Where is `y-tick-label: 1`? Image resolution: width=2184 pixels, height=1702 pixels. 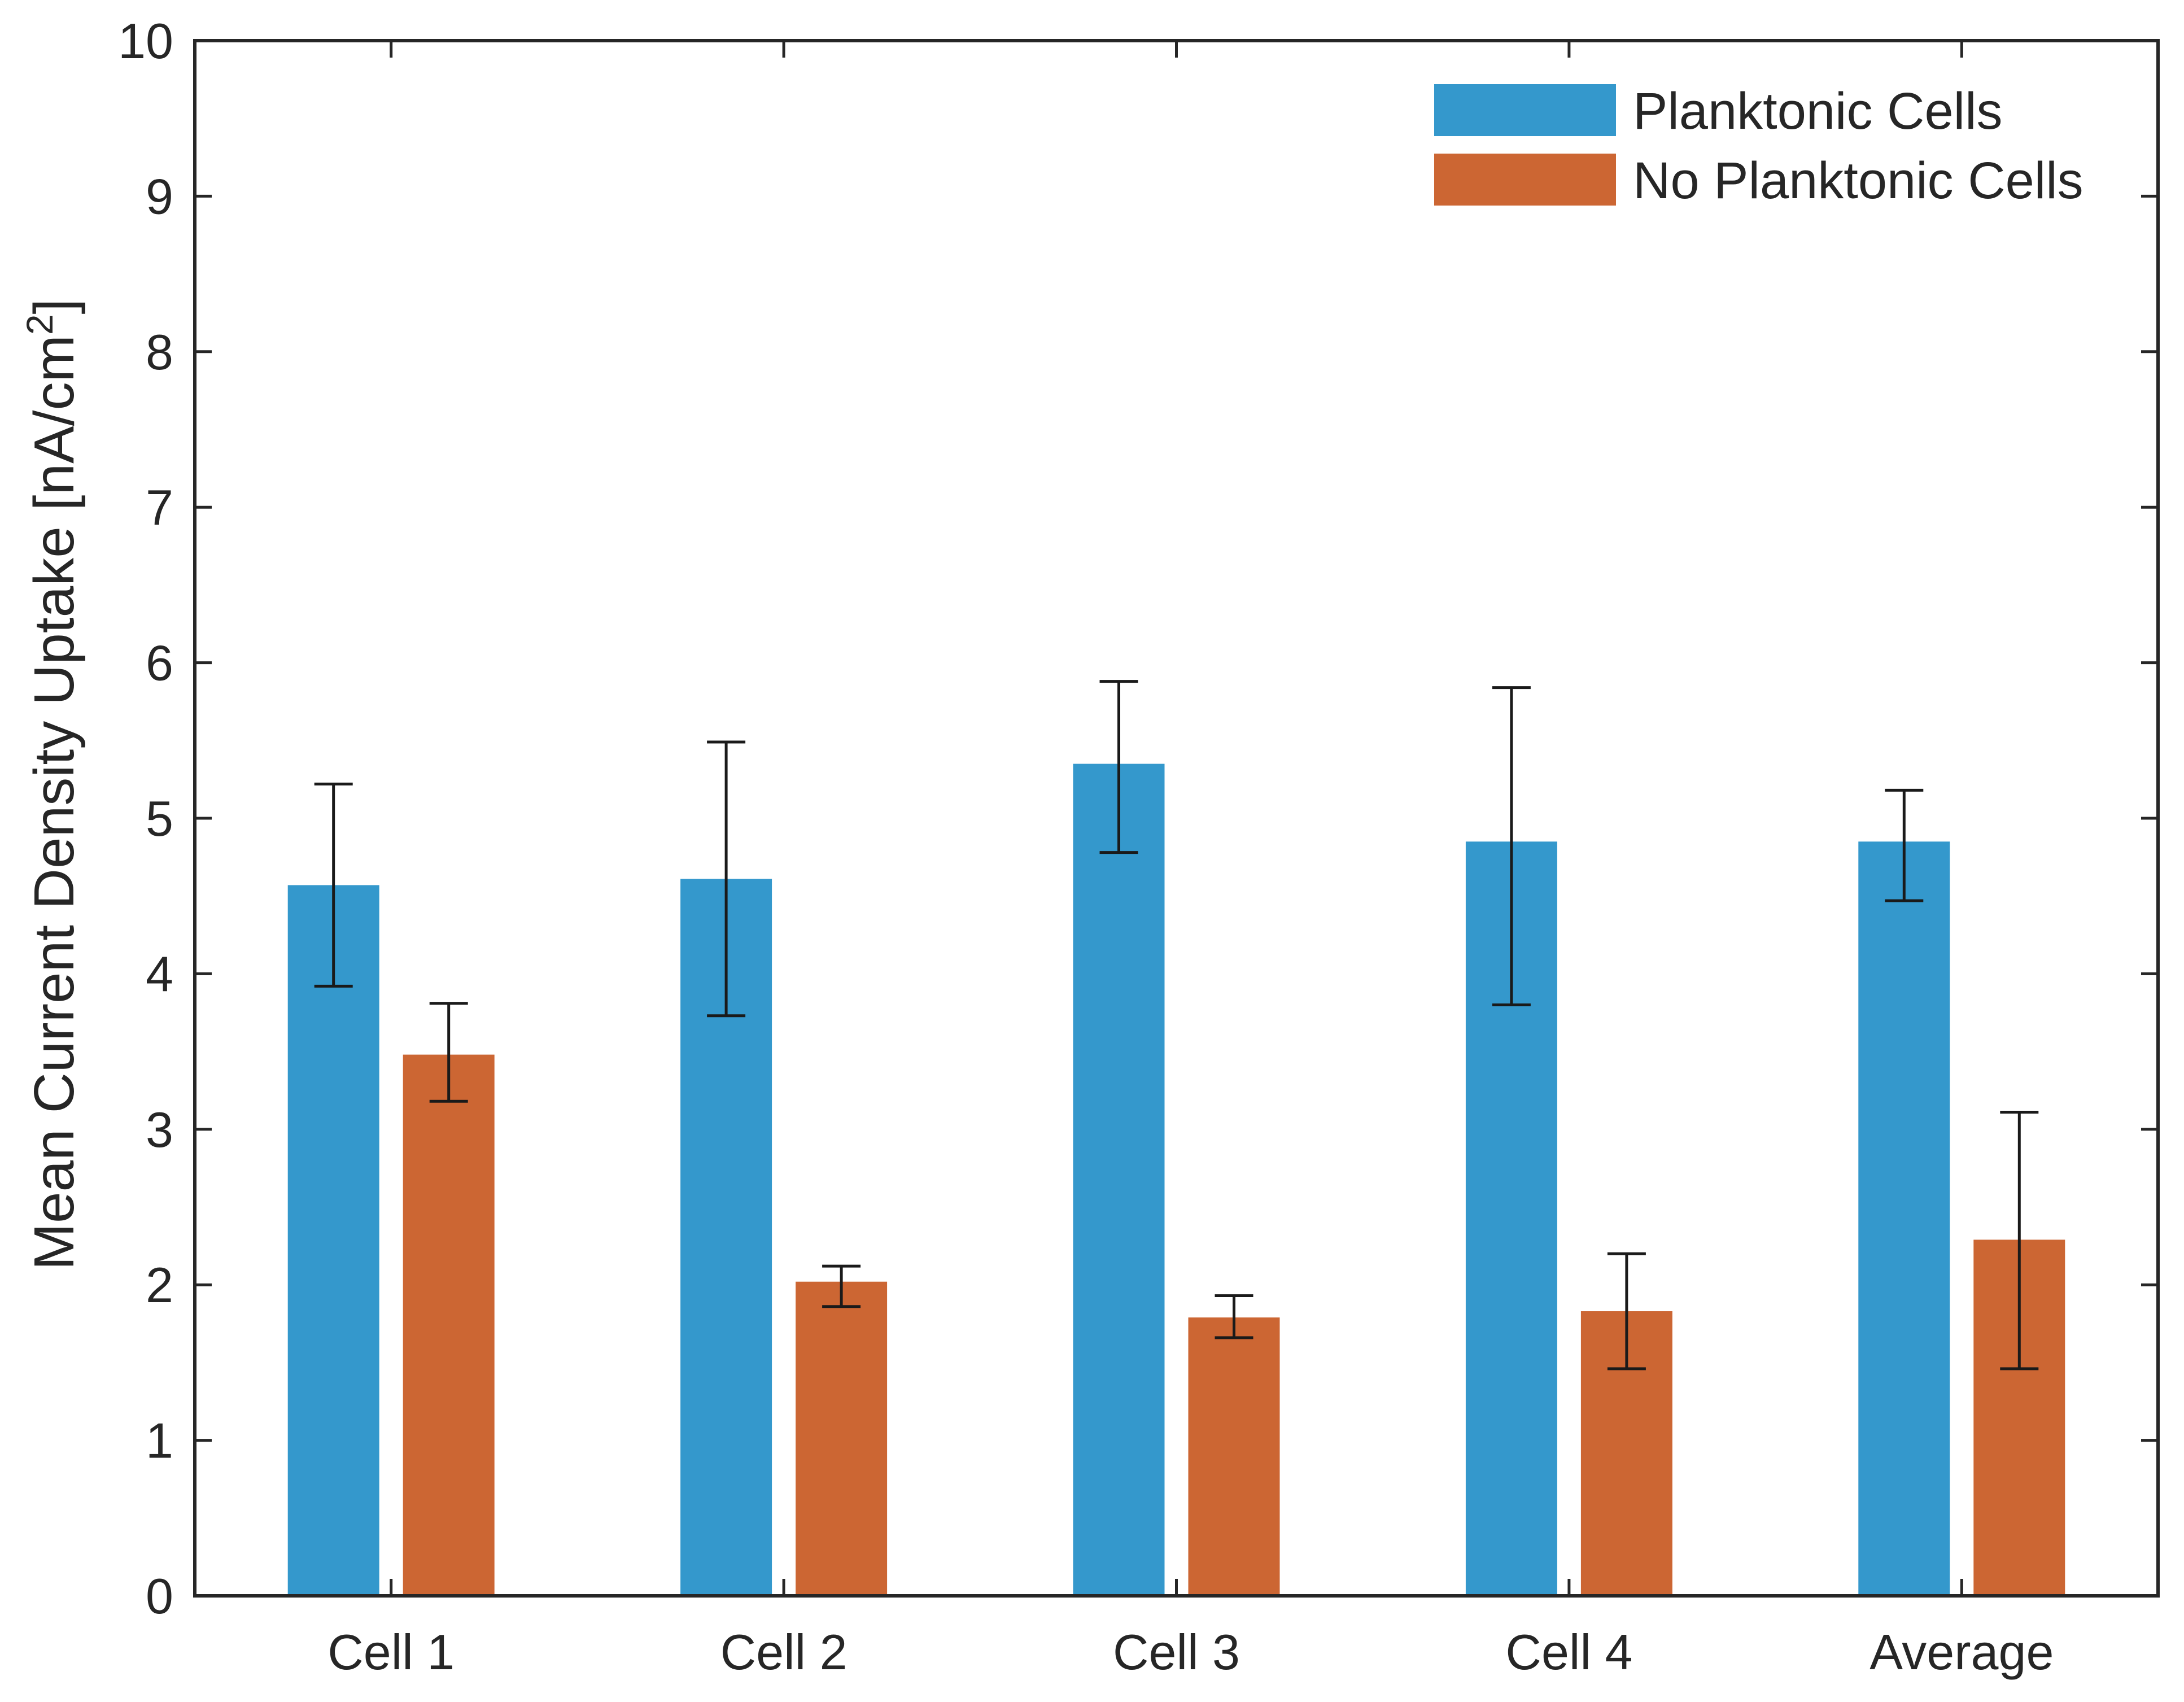
y-tick-label: 1 is located at coordinates (159, 1441).